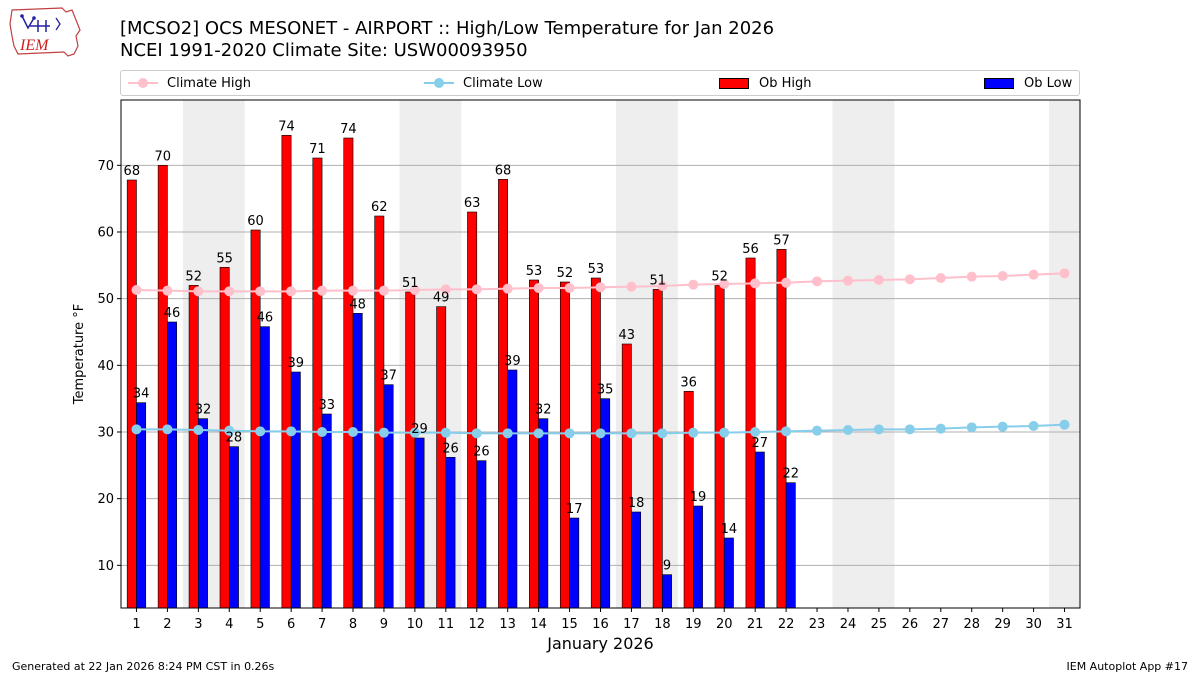 The width and height of the screenshot is (1200, 675). I want to click on ob-low-label: 27, so click(760, 443).